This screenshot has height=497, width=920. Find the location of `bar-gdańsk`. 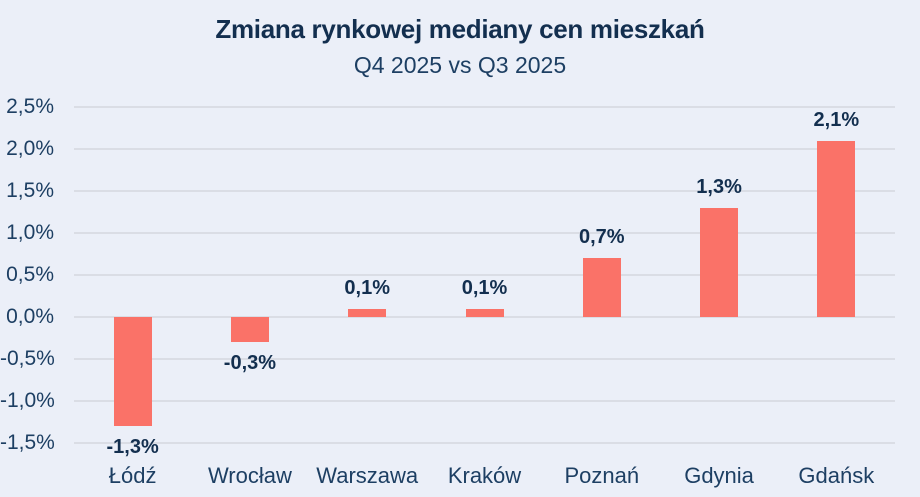

bar-gdańsk is located at coordinates (836, 229).